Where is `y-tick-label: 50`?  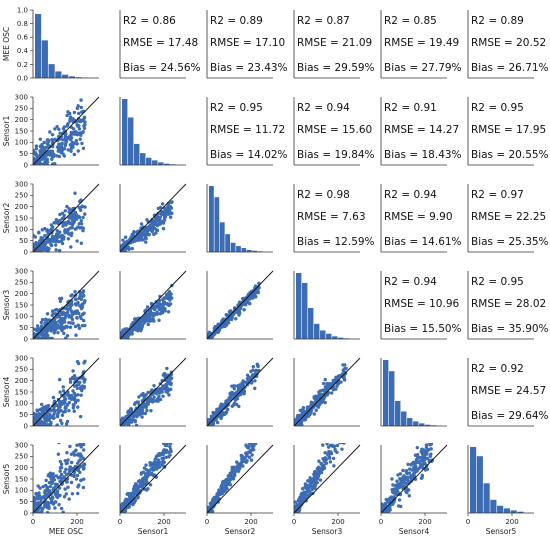
y-tick-label: 50 is located at coordinates (23, 415).